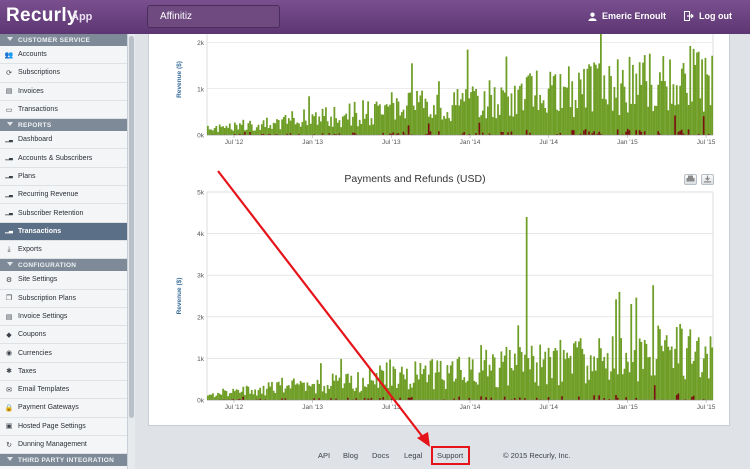 This screenshot has height=469, width=750. What do you see at coordinates (48, 408) in the screenshot?
I see `sidebar-item-label: Payment Gateways` at bounding box center [48, 408].